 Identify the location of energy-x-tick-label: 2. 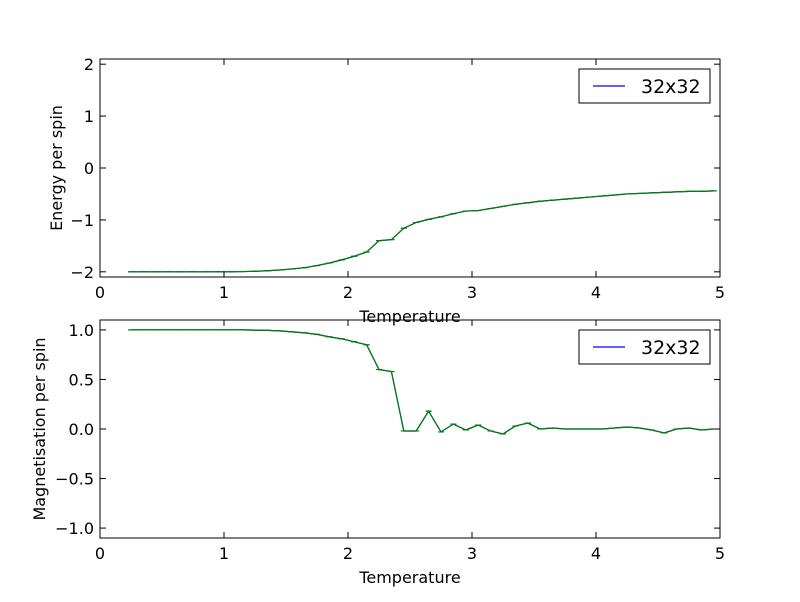
(348, 292).